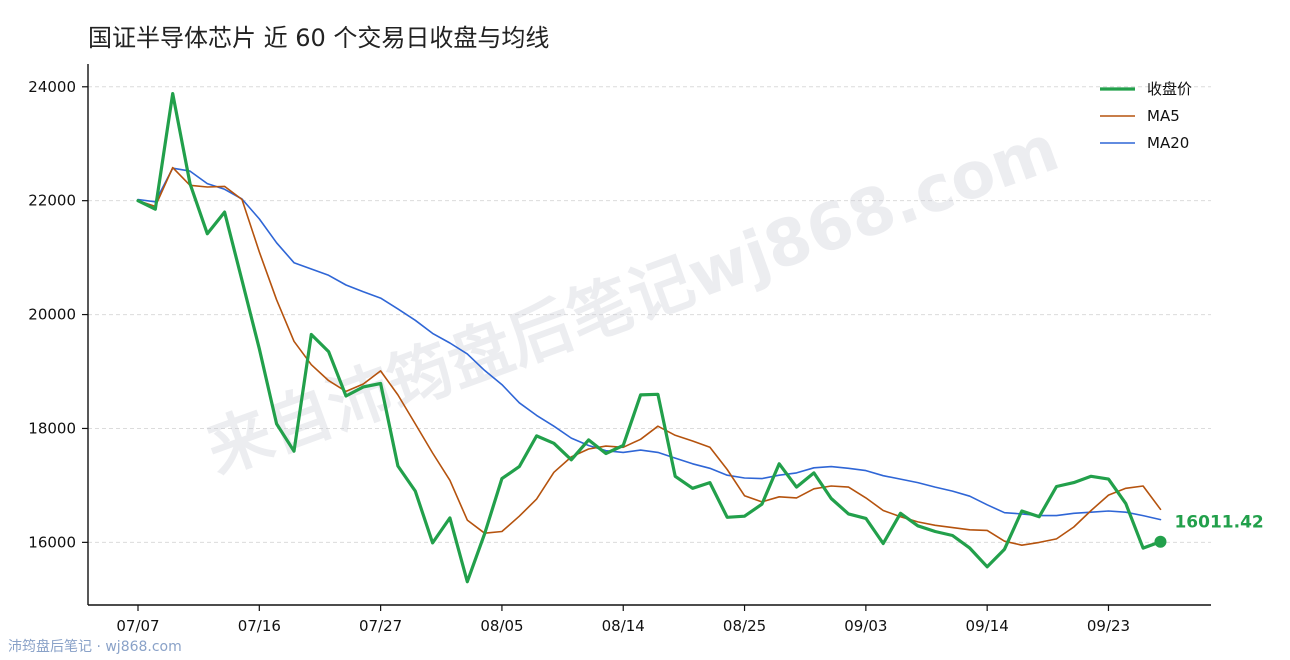 This screenshot has width=1290, height=660. Describe the element at coordinates (1168, 143) in the screenshot. I see `legend-label: MA20` at that location.